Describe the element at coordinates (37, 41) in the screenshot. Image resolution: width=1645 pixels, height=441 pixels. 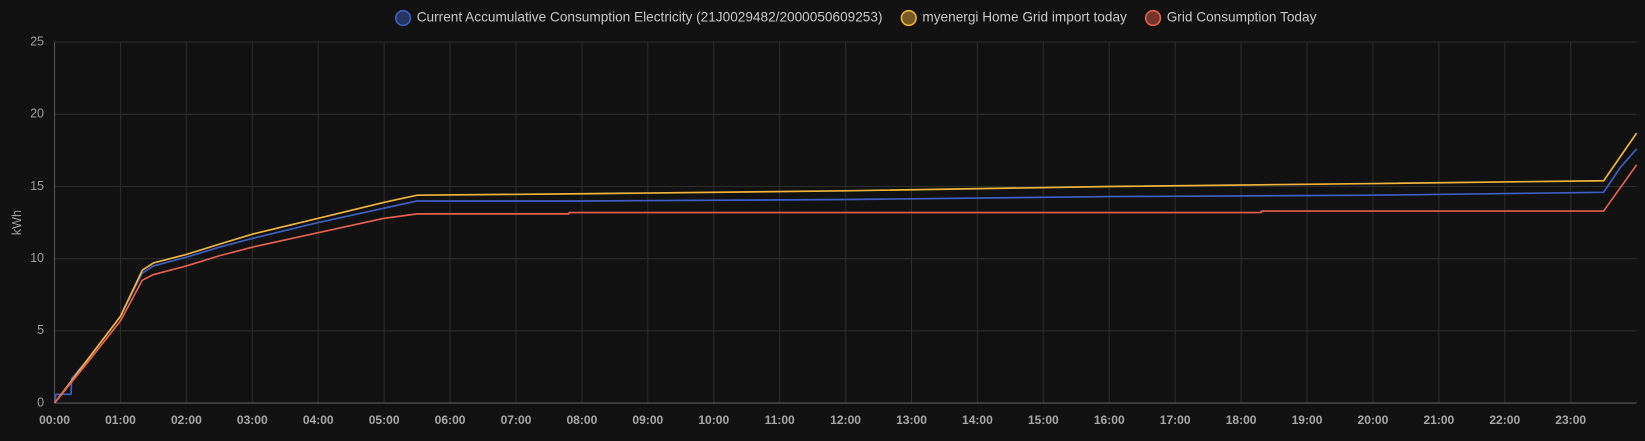
I see `y-tick-label: 25` at that location.